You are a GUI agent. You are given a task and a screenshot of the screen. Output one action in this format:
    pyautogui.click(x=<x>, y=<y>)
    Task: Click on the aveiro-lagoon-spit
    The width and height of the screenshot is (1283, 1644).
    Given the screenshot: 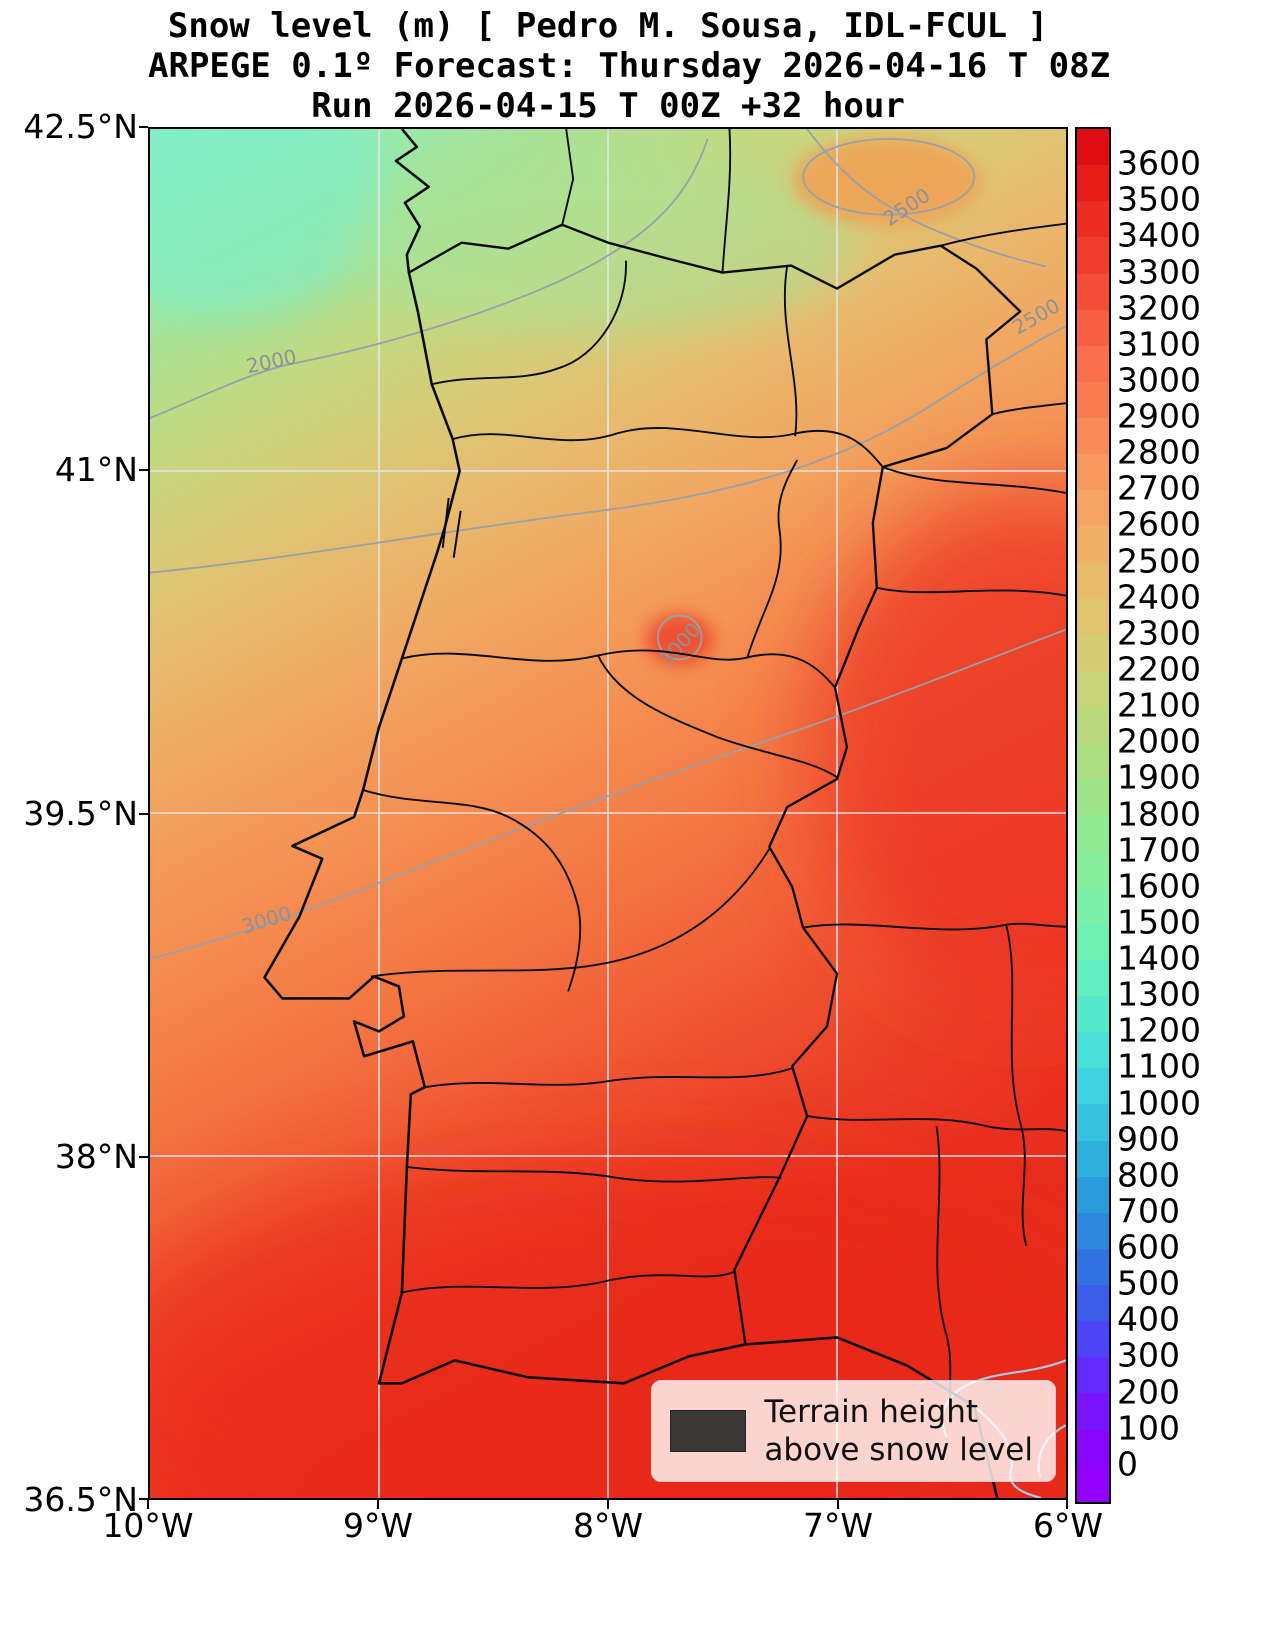 What is the action you would take?
    pyautogui.click(x=451, y=527)
    